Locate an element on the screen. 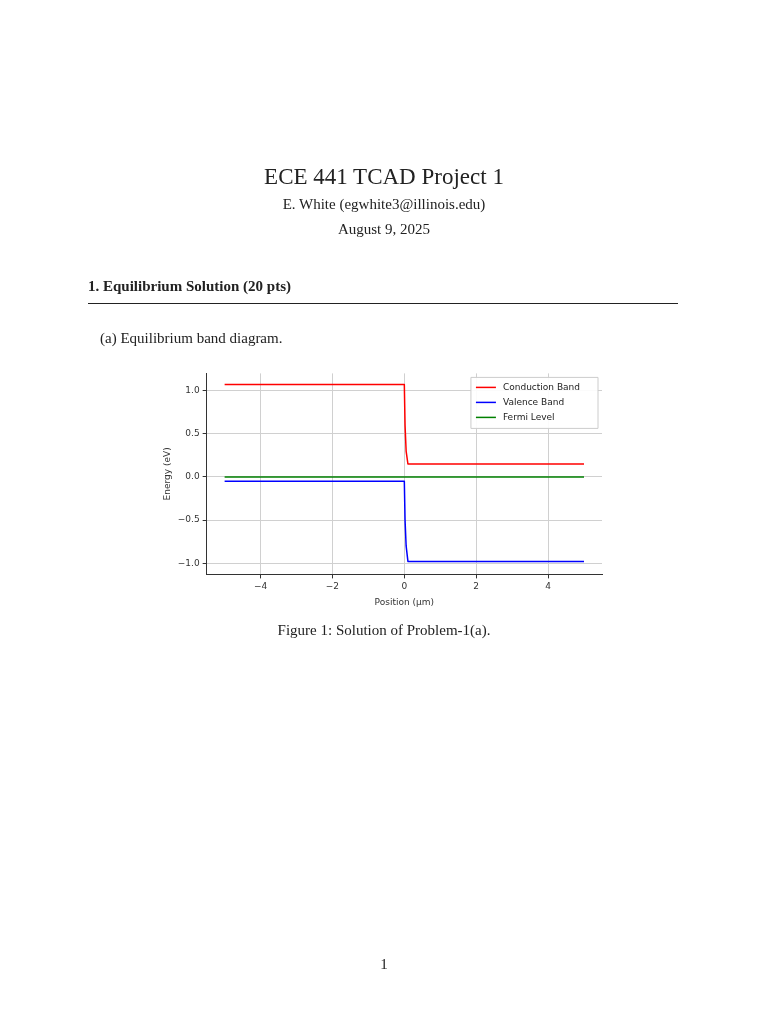  caption: Figure 1: Solution of Problem-1(a). is located at coordinates (384, 630).